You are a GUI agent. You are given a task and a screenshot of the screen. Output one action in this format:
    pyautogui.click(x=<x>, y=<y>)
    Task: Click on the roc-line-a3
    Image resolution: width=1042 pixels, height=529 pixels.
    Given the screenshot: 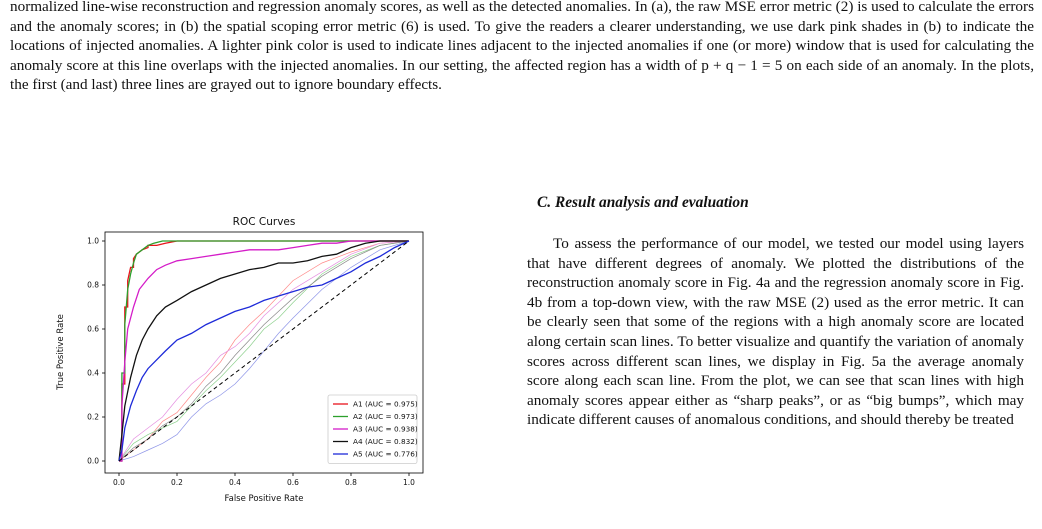 What is the action you would take?
    pyautogui.click(x=264, y=351)
    